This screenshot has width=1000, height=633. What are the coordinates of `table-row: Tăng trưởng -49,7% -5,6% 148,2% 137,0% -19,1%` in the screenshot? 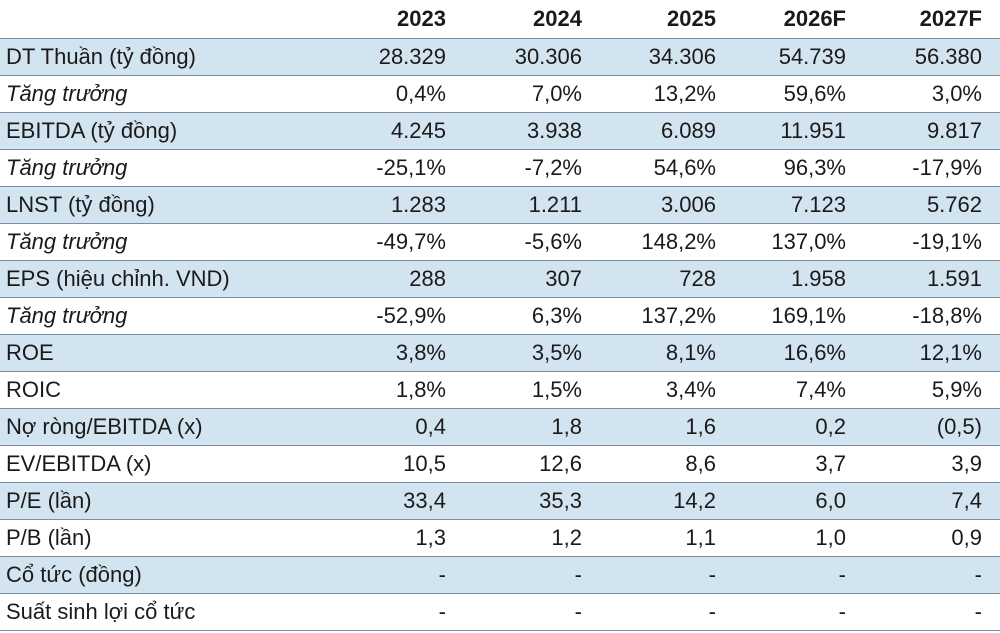 It's located at (500, 242).